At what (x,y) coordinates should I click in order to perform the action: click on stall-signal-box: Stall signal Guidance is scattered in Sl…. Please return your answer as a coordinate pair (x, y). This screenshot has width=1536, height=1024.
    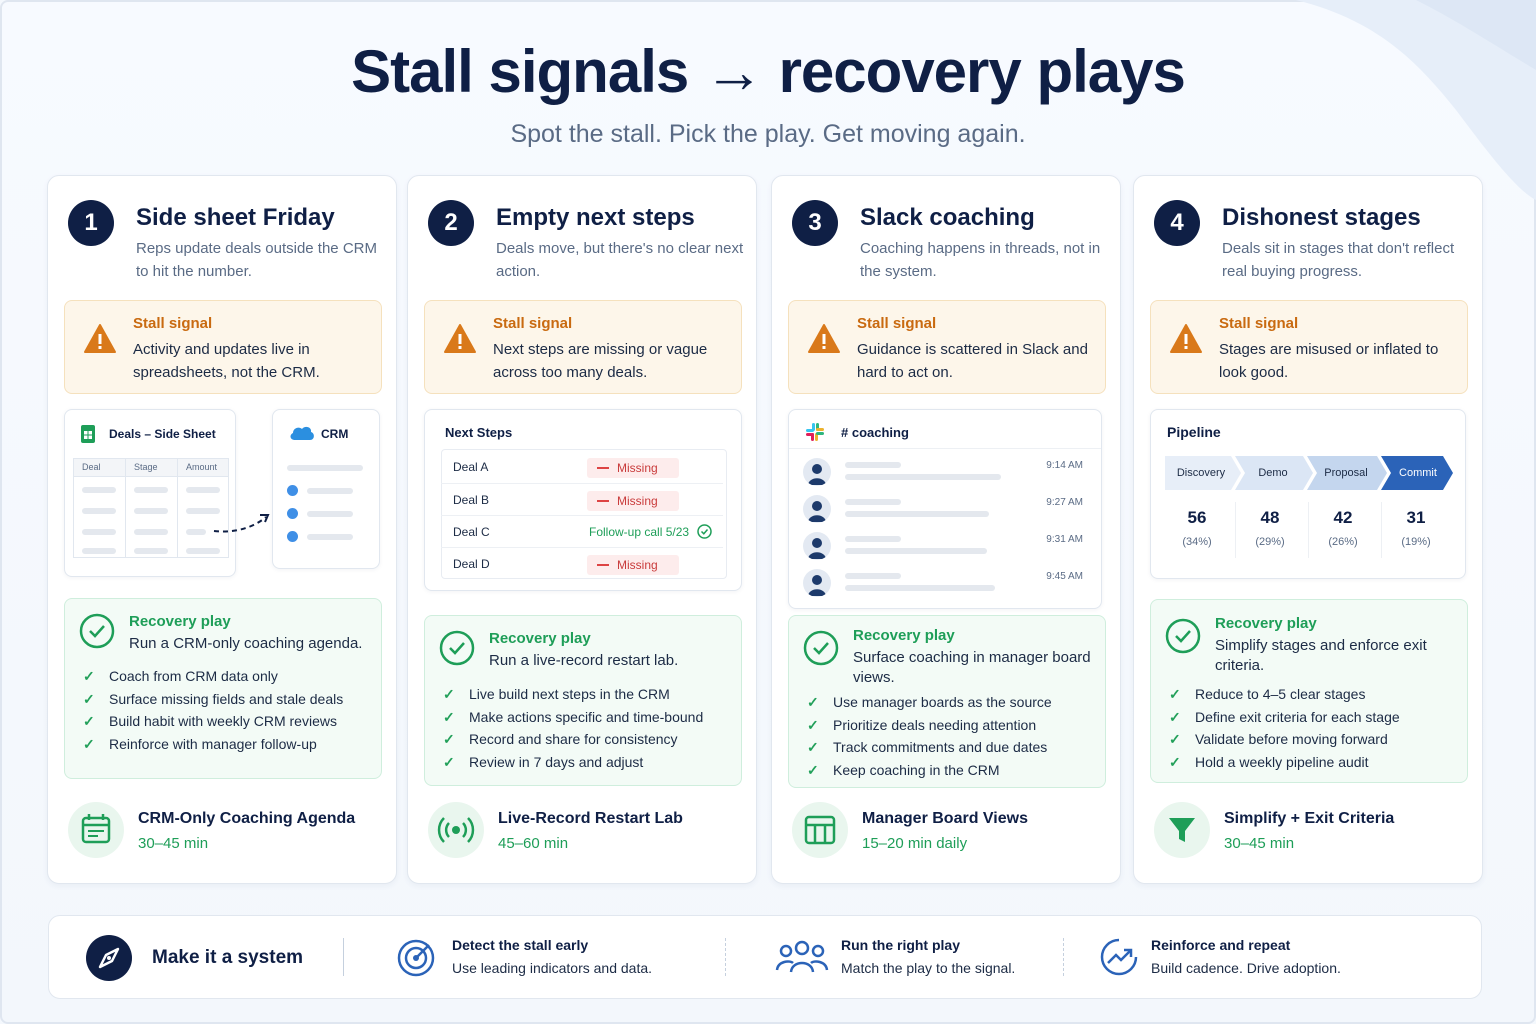
    Looking at the image, I should click on (947, 347).